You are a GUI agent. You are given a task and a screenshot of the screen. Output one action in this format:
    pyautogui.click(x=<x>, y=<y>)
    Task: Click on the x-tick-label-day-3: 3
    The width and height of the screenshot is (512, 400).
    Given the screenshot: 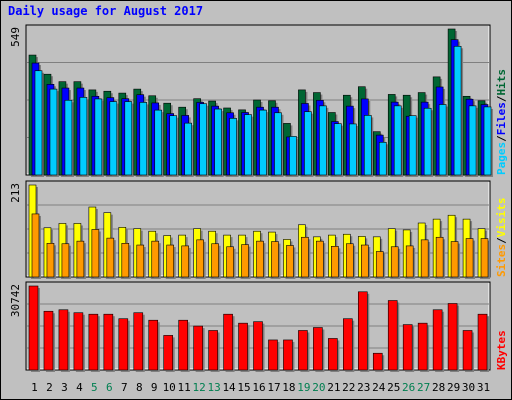 What is the action you would take?
    pyautogui.click(x=64, y=387)
    